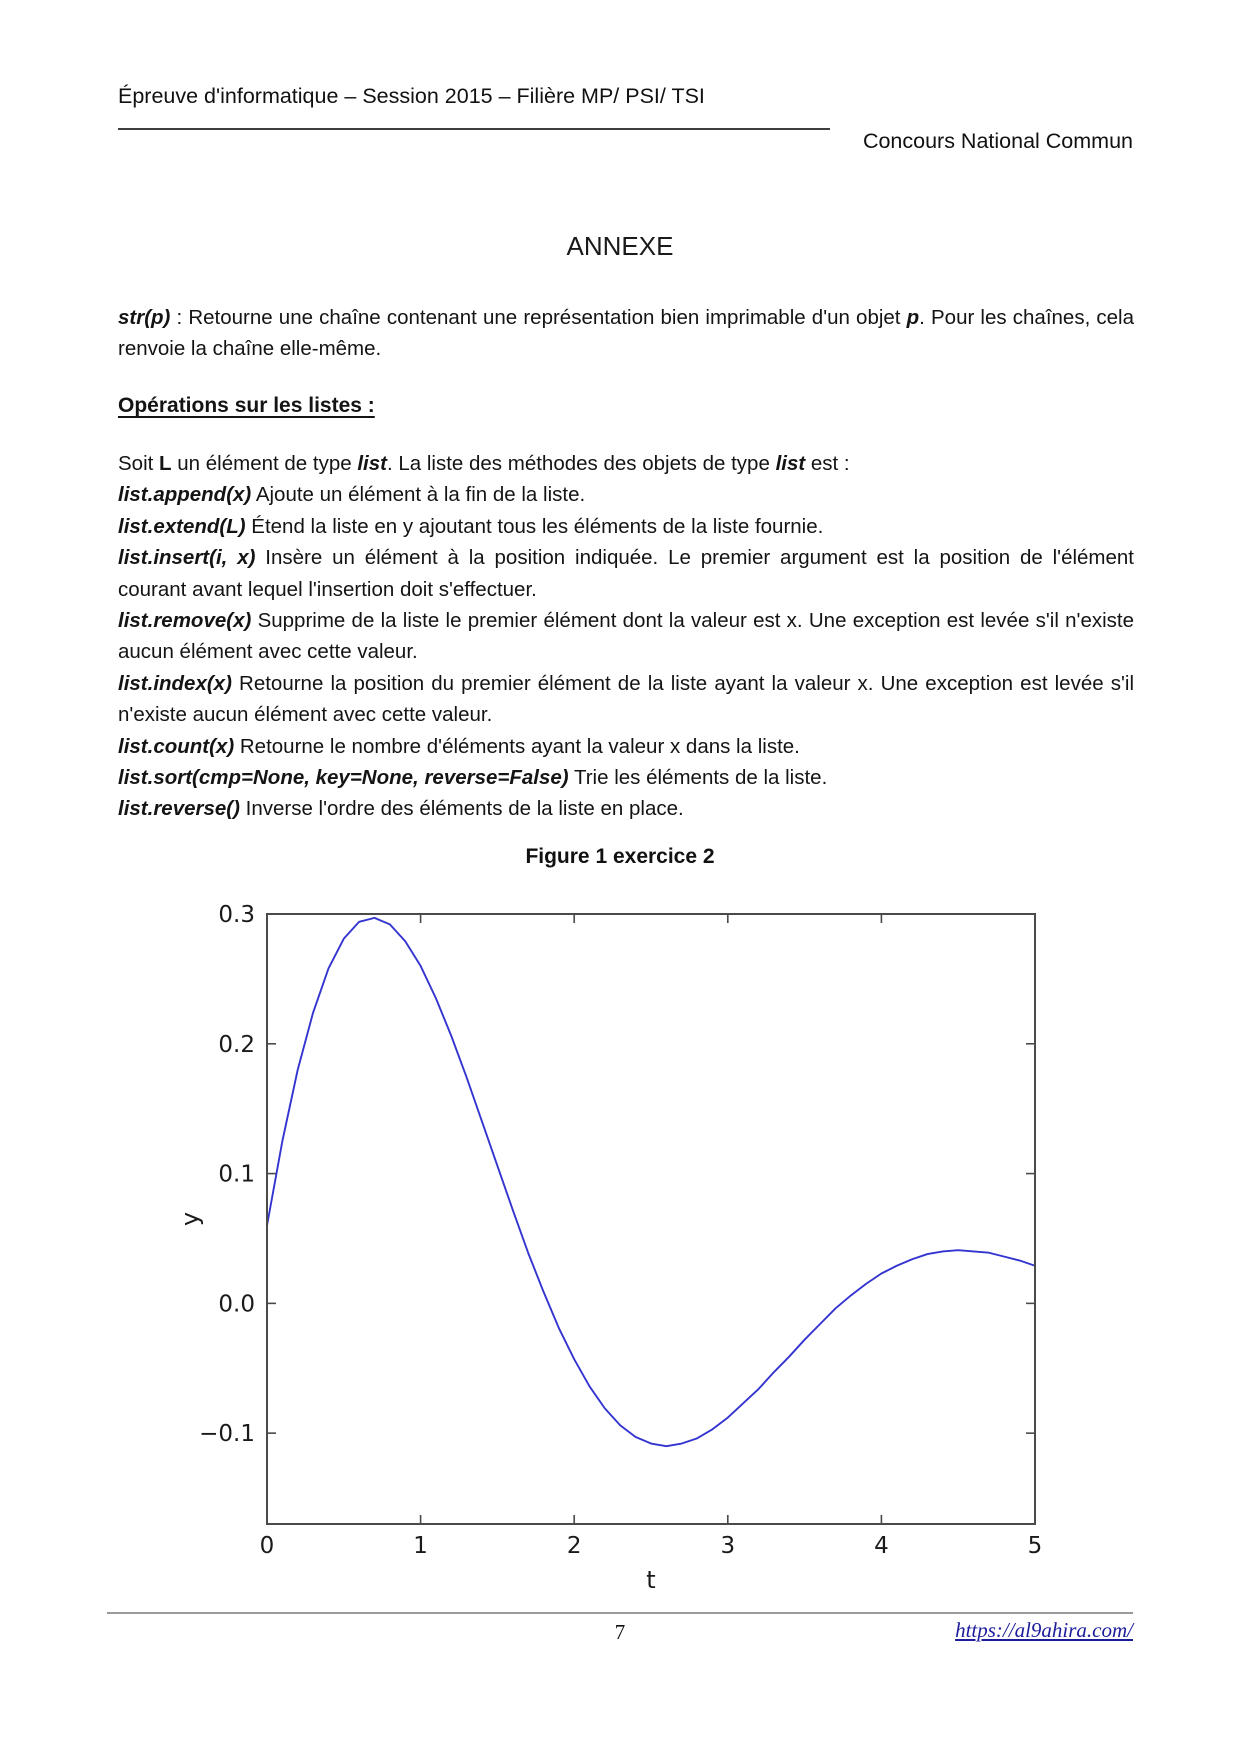  What do you see at coordinates (474, 129) in the screenshot?
I see `header-rule` at bounding box center [474, 129].